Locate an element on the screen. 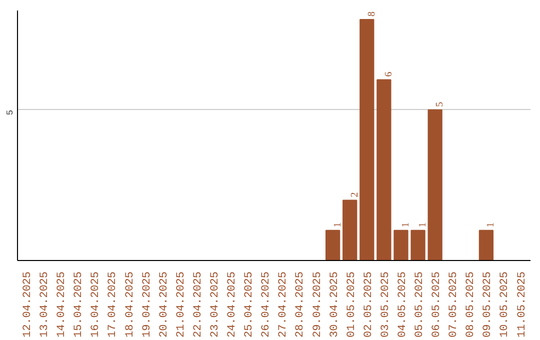 This screenshot has width=540, height=340. x-tick-label: 07.05.2025 is located at coordinates (454, 304).